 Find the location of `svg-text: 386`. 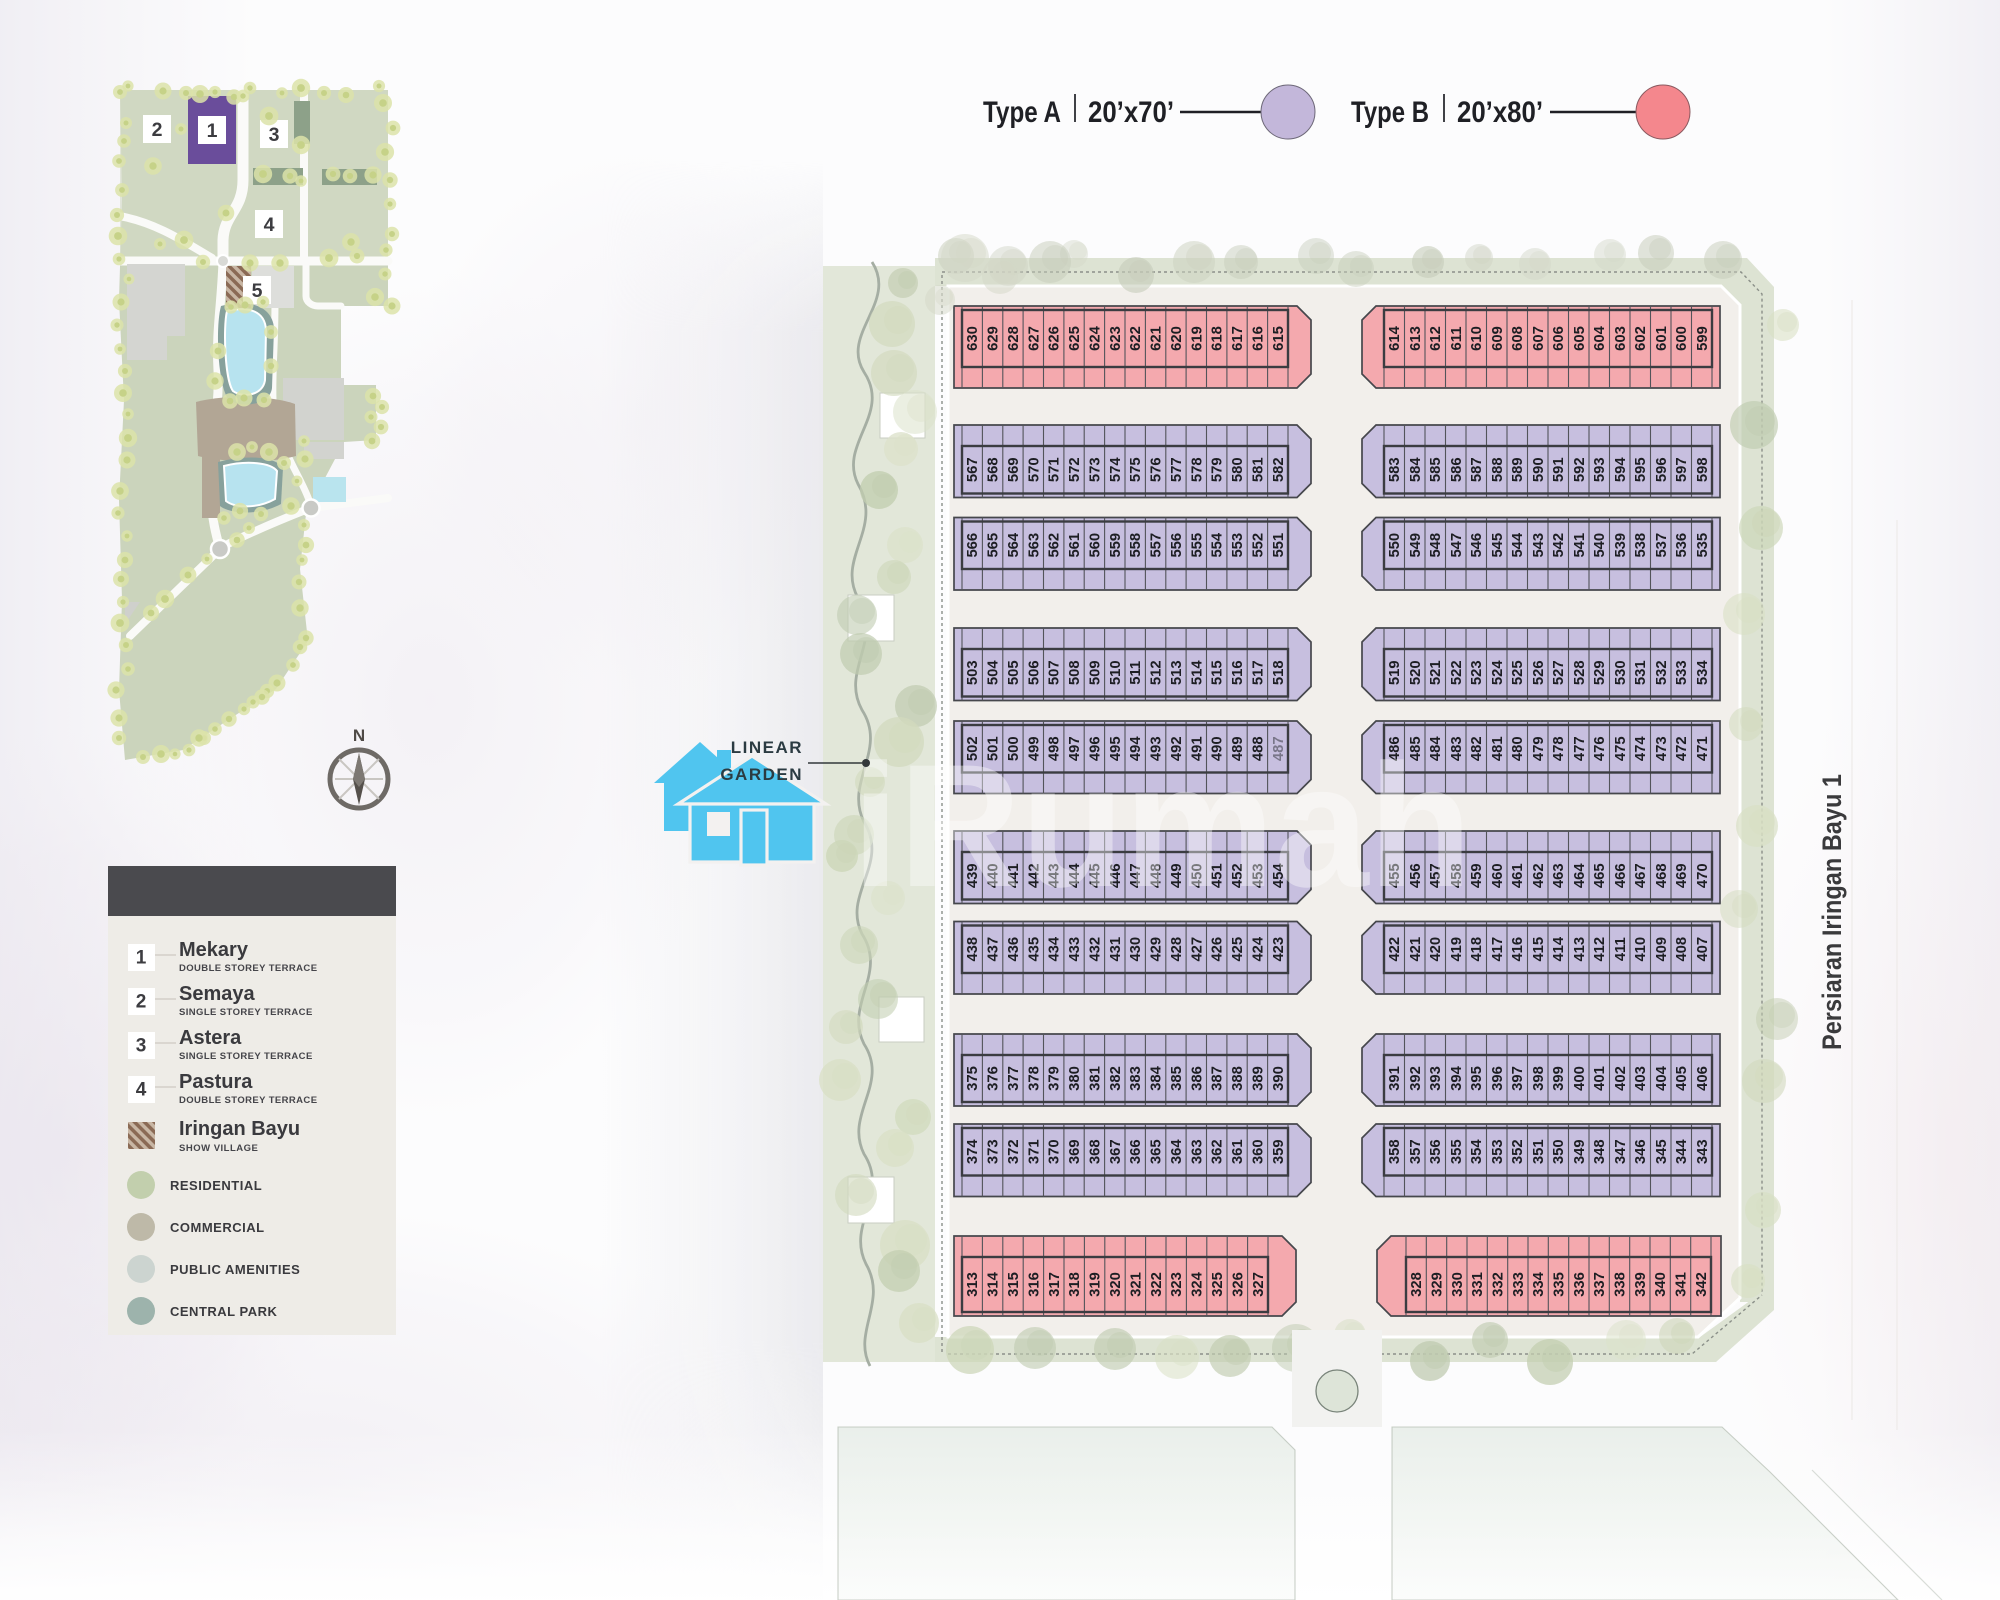

svg-text: 386 is located at coordinates (1197, 1078).